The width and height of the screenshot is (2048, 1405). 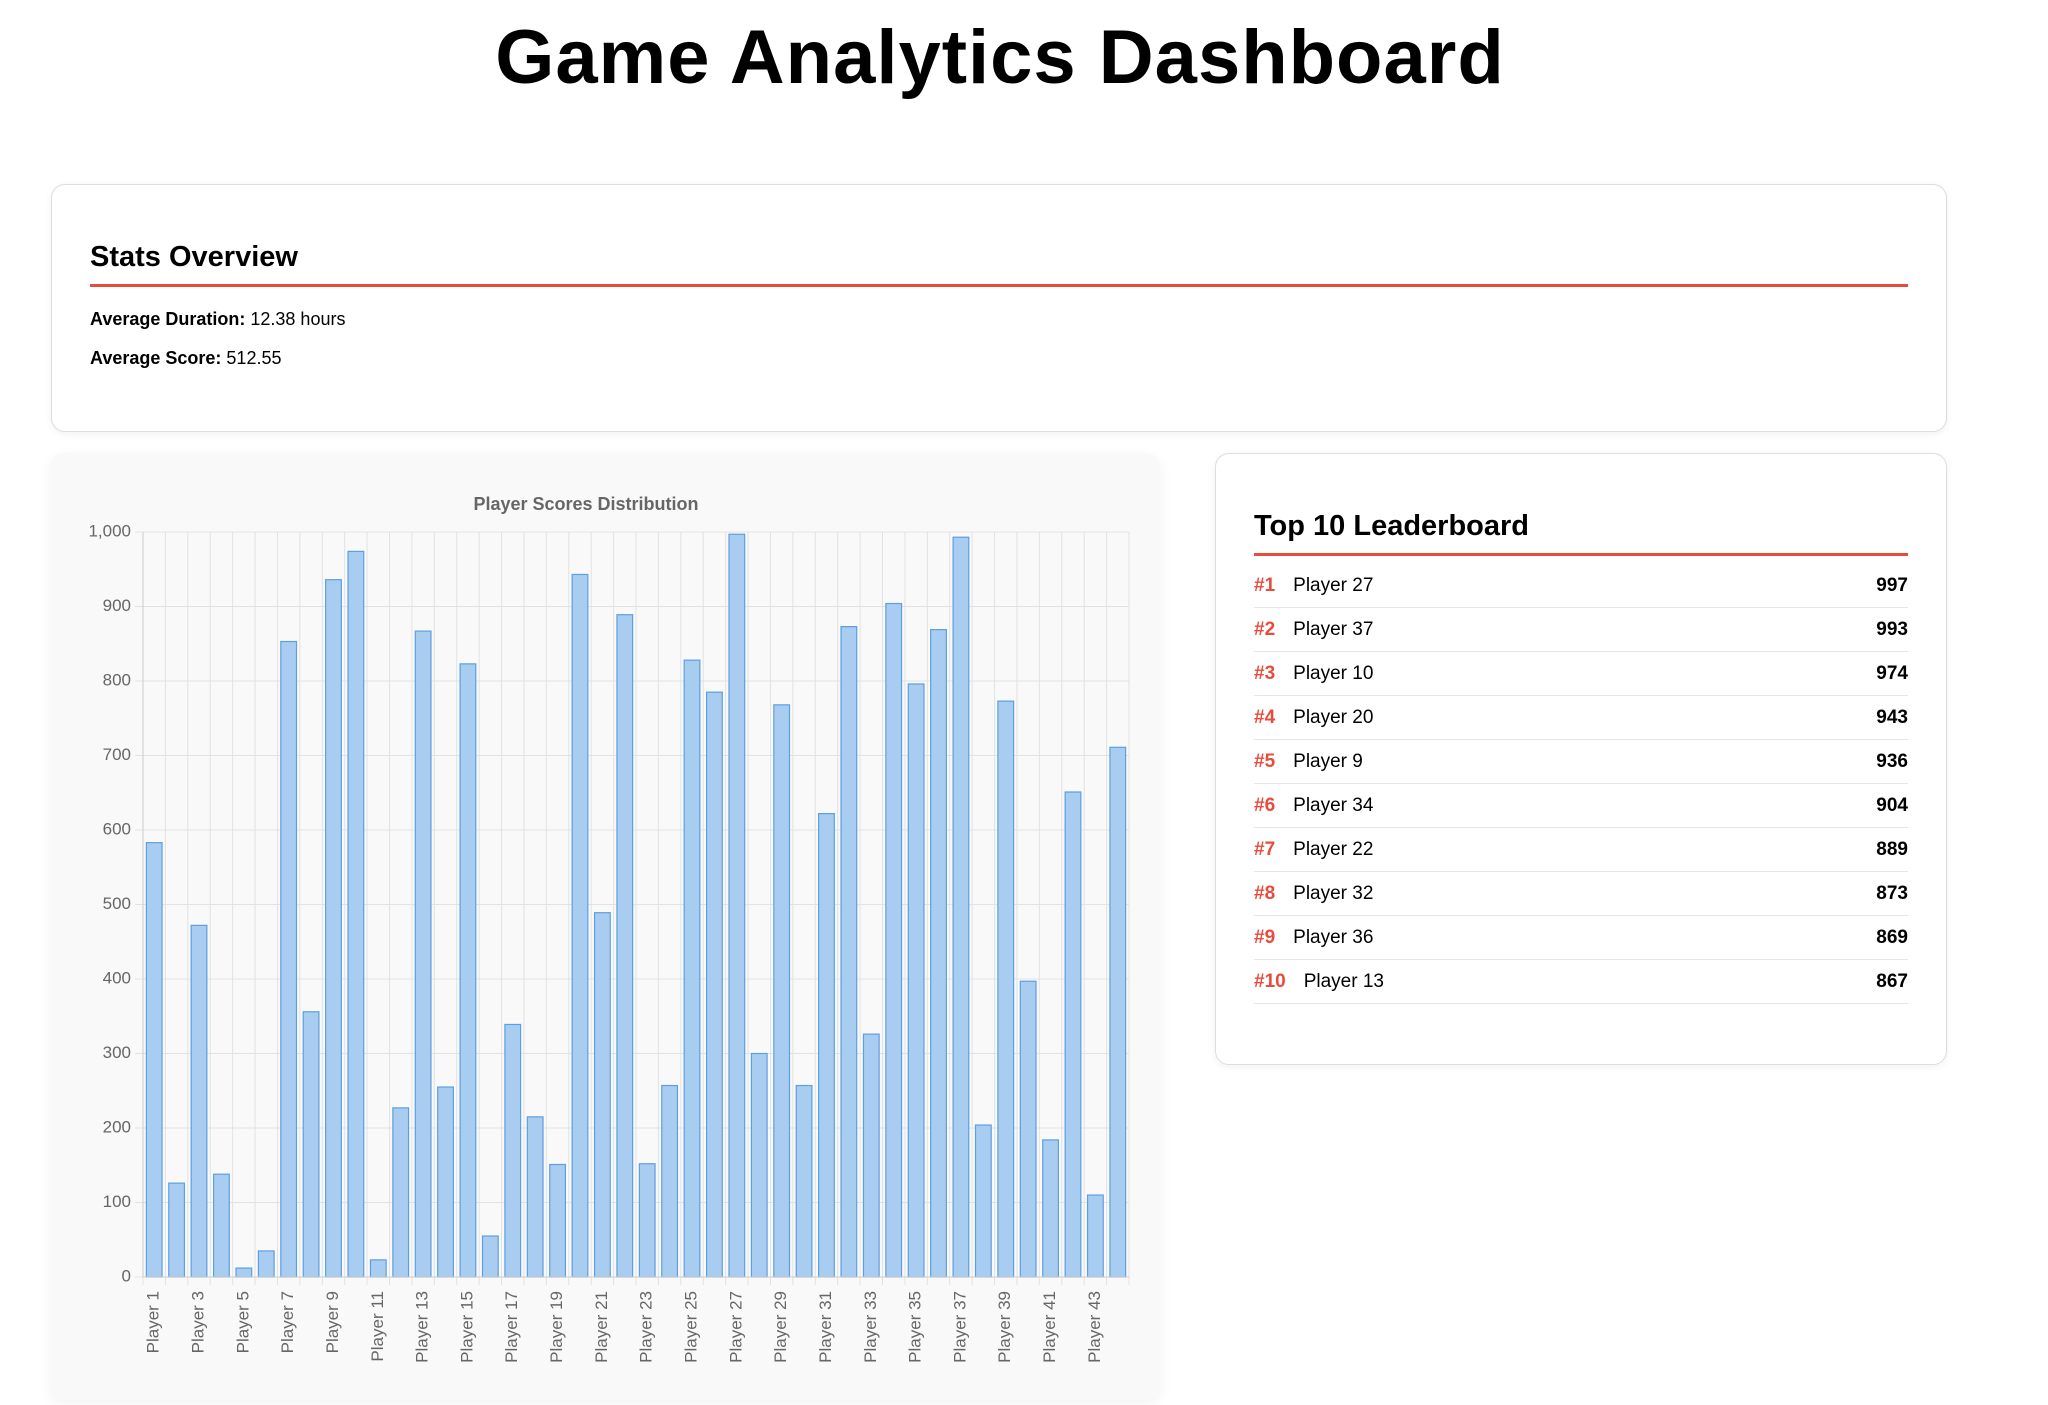 I want to click on score: 904, so click(x=1892, y=805).